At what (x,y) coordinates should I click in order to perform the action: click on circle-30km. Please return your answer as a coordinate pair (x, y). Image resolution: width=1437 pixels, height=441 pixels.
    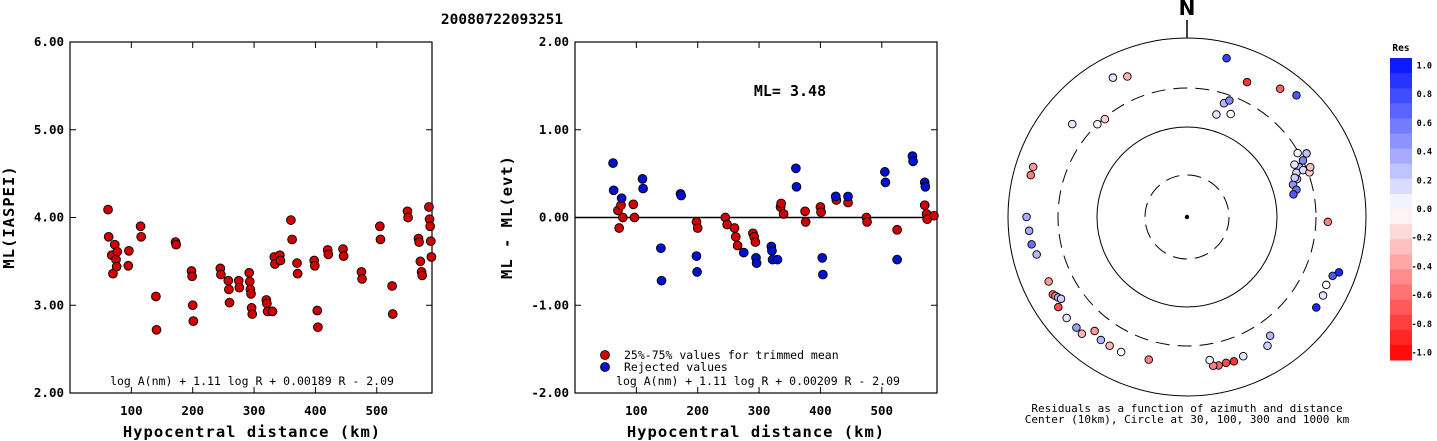
    Looking at the image, I should click on (1187, 217).